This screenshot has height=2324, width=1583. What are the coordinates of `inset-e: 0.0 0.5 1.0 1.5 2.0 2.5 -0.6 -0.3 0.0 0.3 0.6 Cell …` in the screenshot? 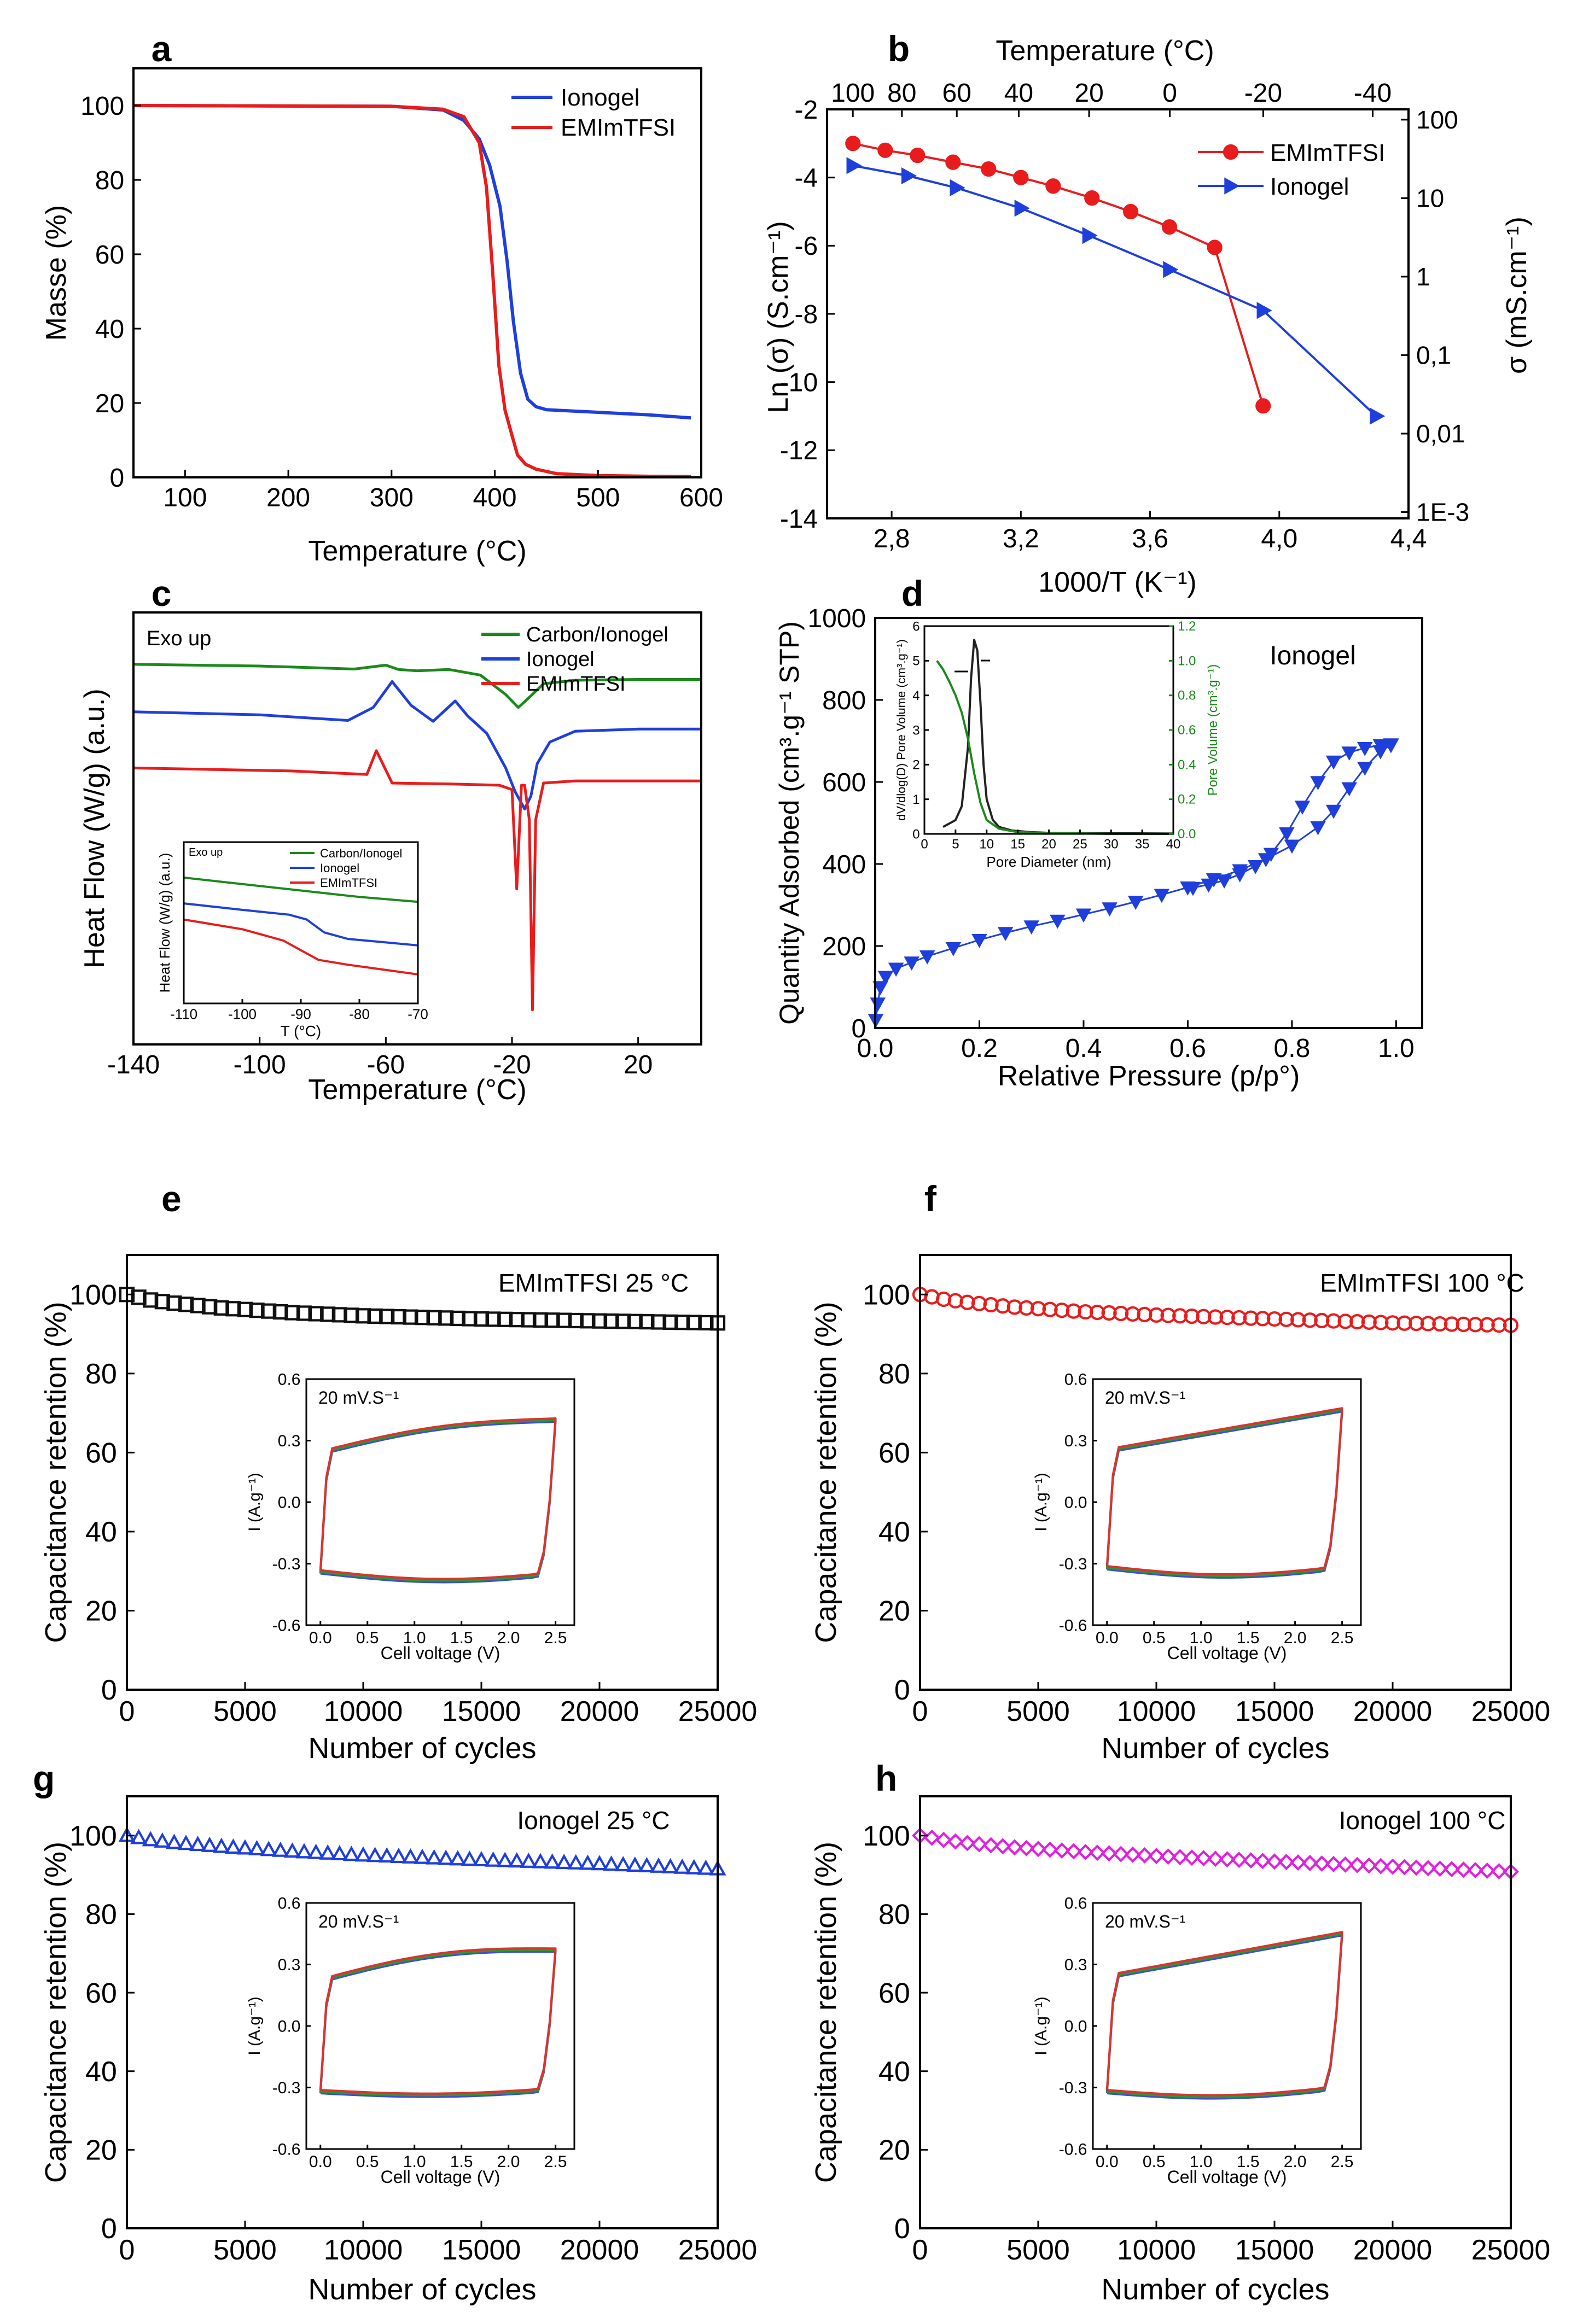 It's located at (410, 1517).